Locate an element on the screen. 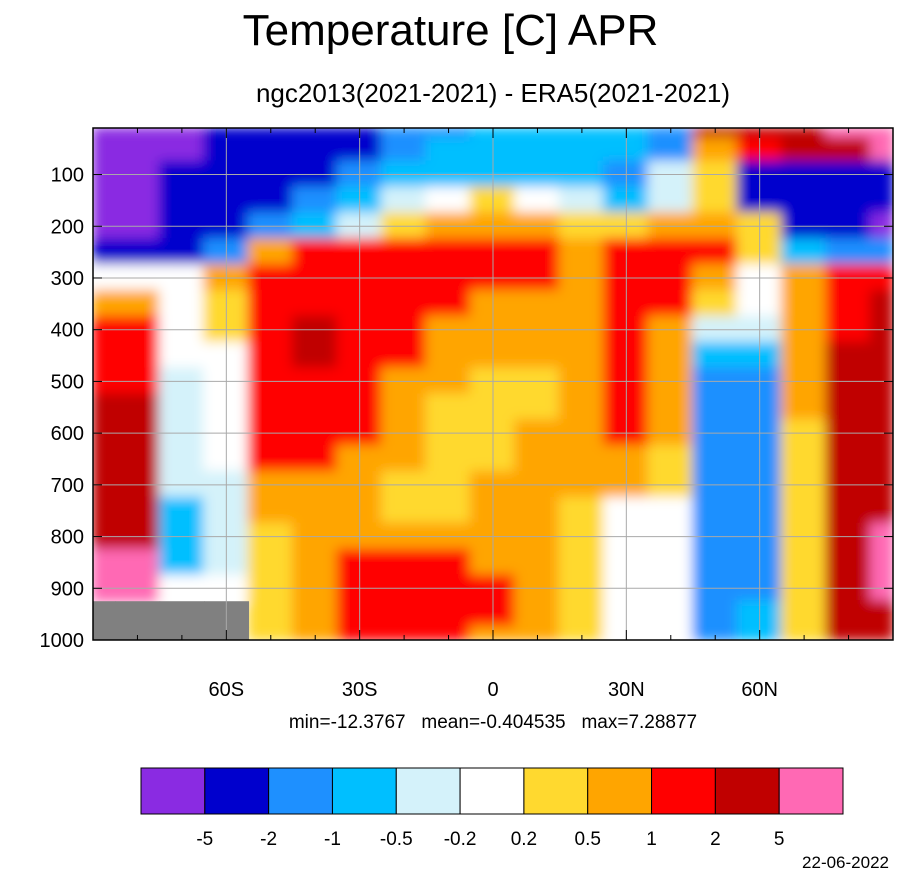 This screenshot has width=901, height=882. chart-title: Temperature [C] APR is located at coordinates (450, 30).